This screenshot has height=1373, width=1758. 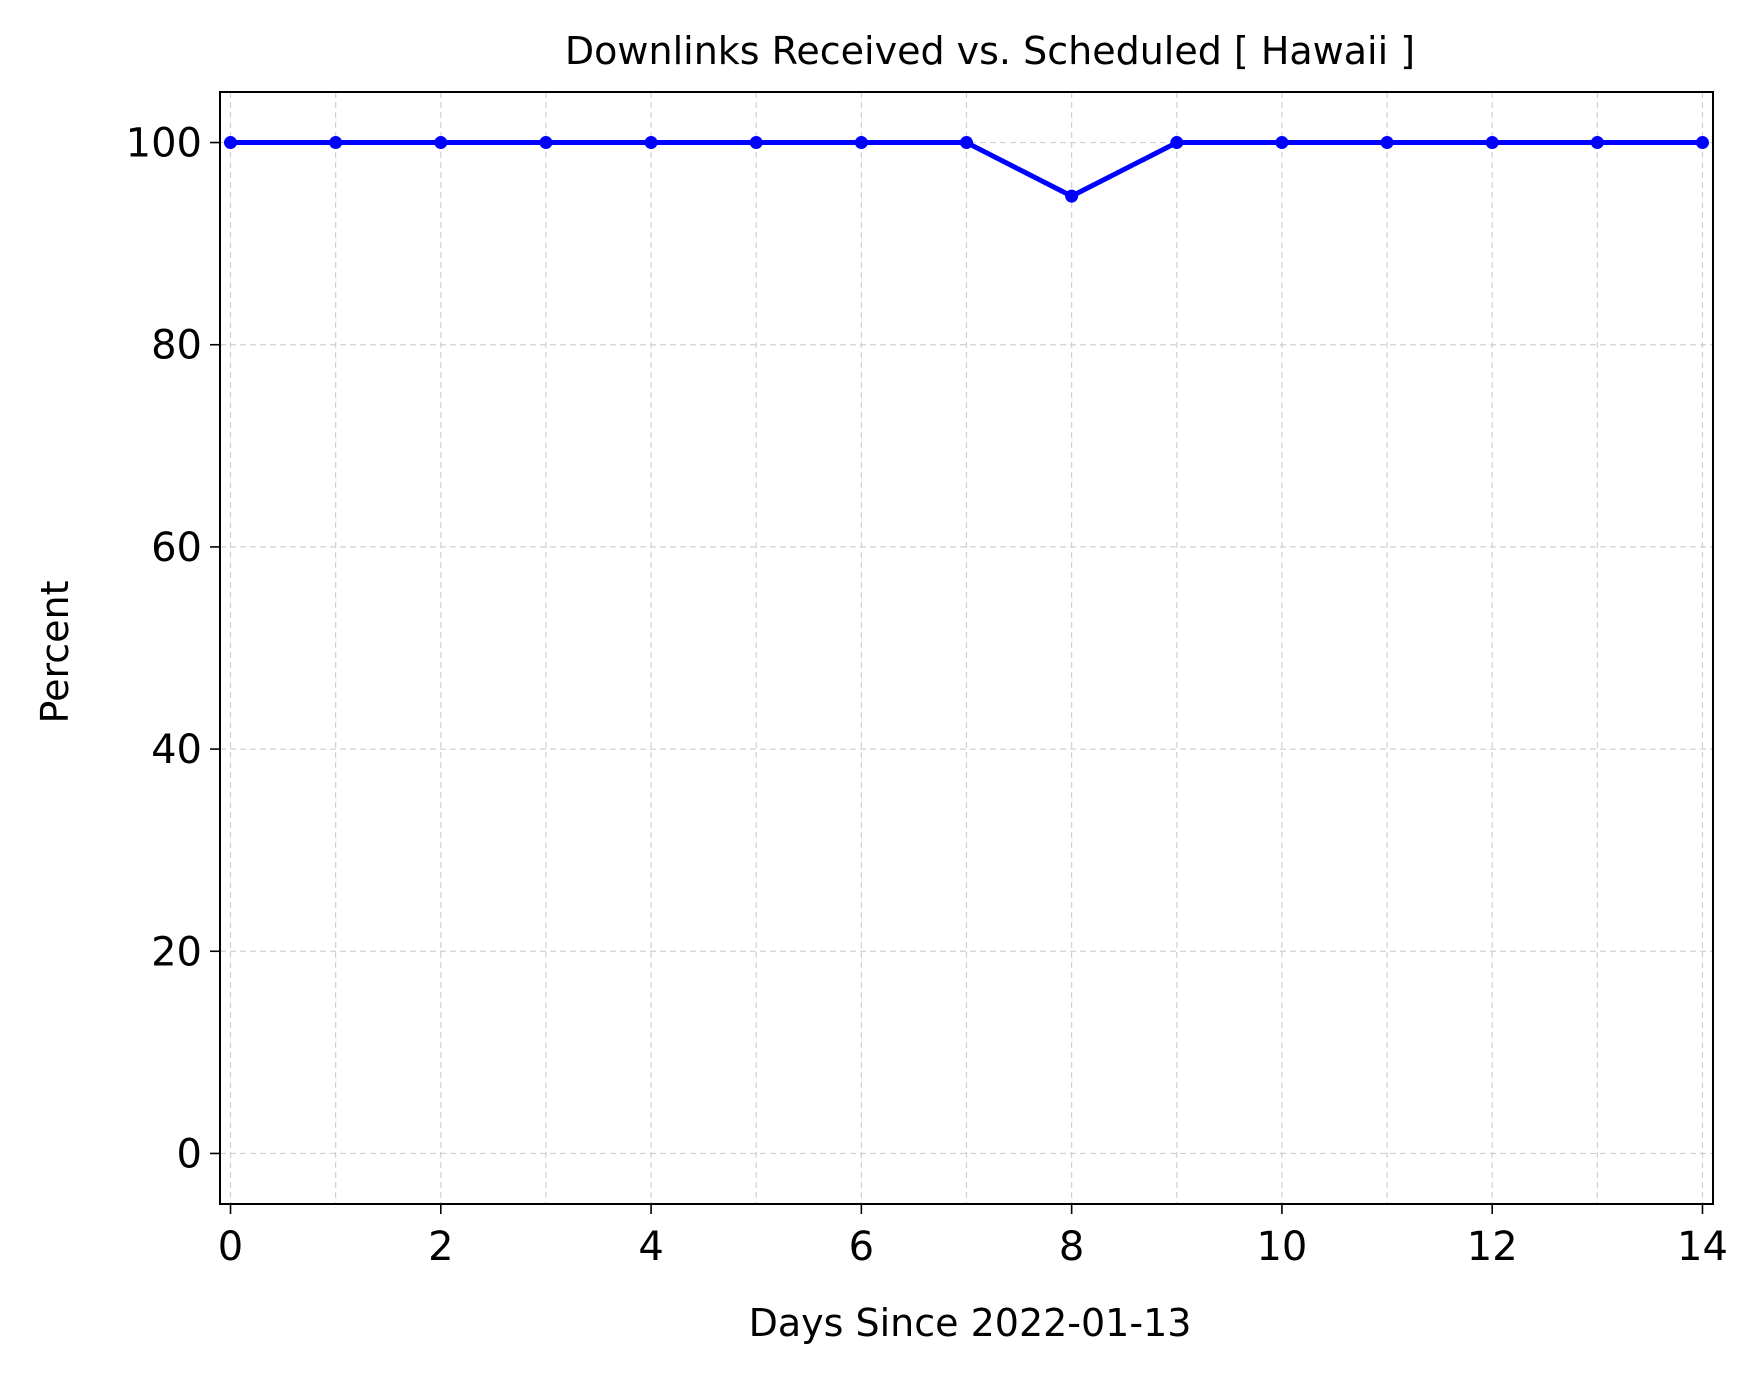 I want to click on series-line, so click(x=966, y=169).